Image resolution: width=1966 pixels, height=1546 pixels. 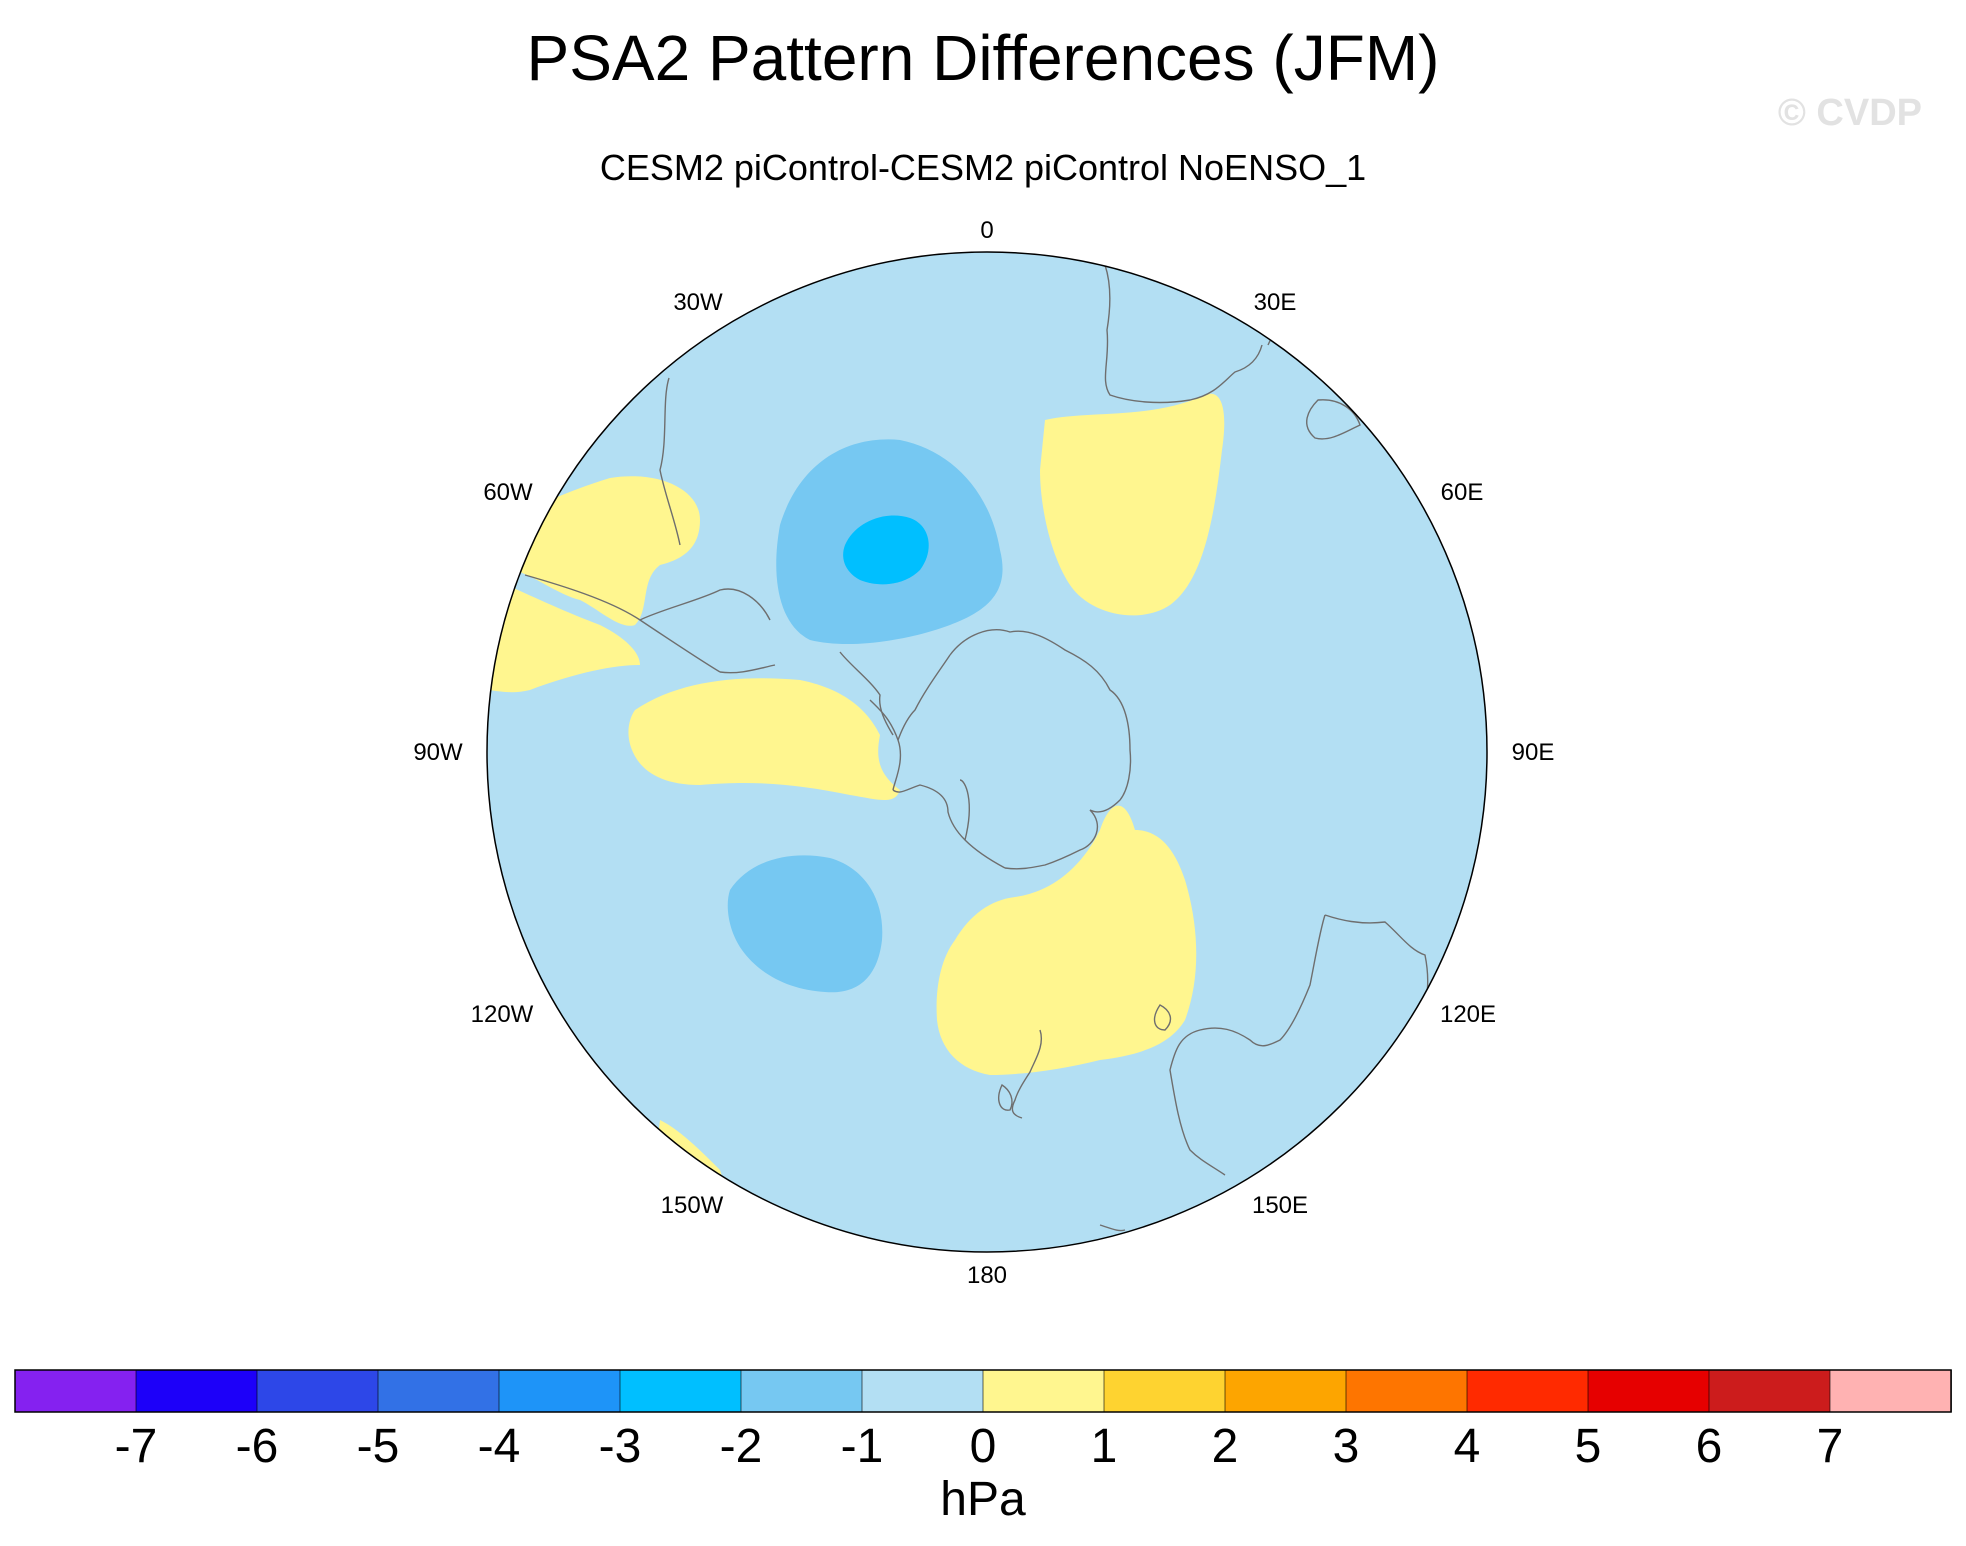 I want to click on colorbar-tick-label: 5, so click(x=1588, y=1446).